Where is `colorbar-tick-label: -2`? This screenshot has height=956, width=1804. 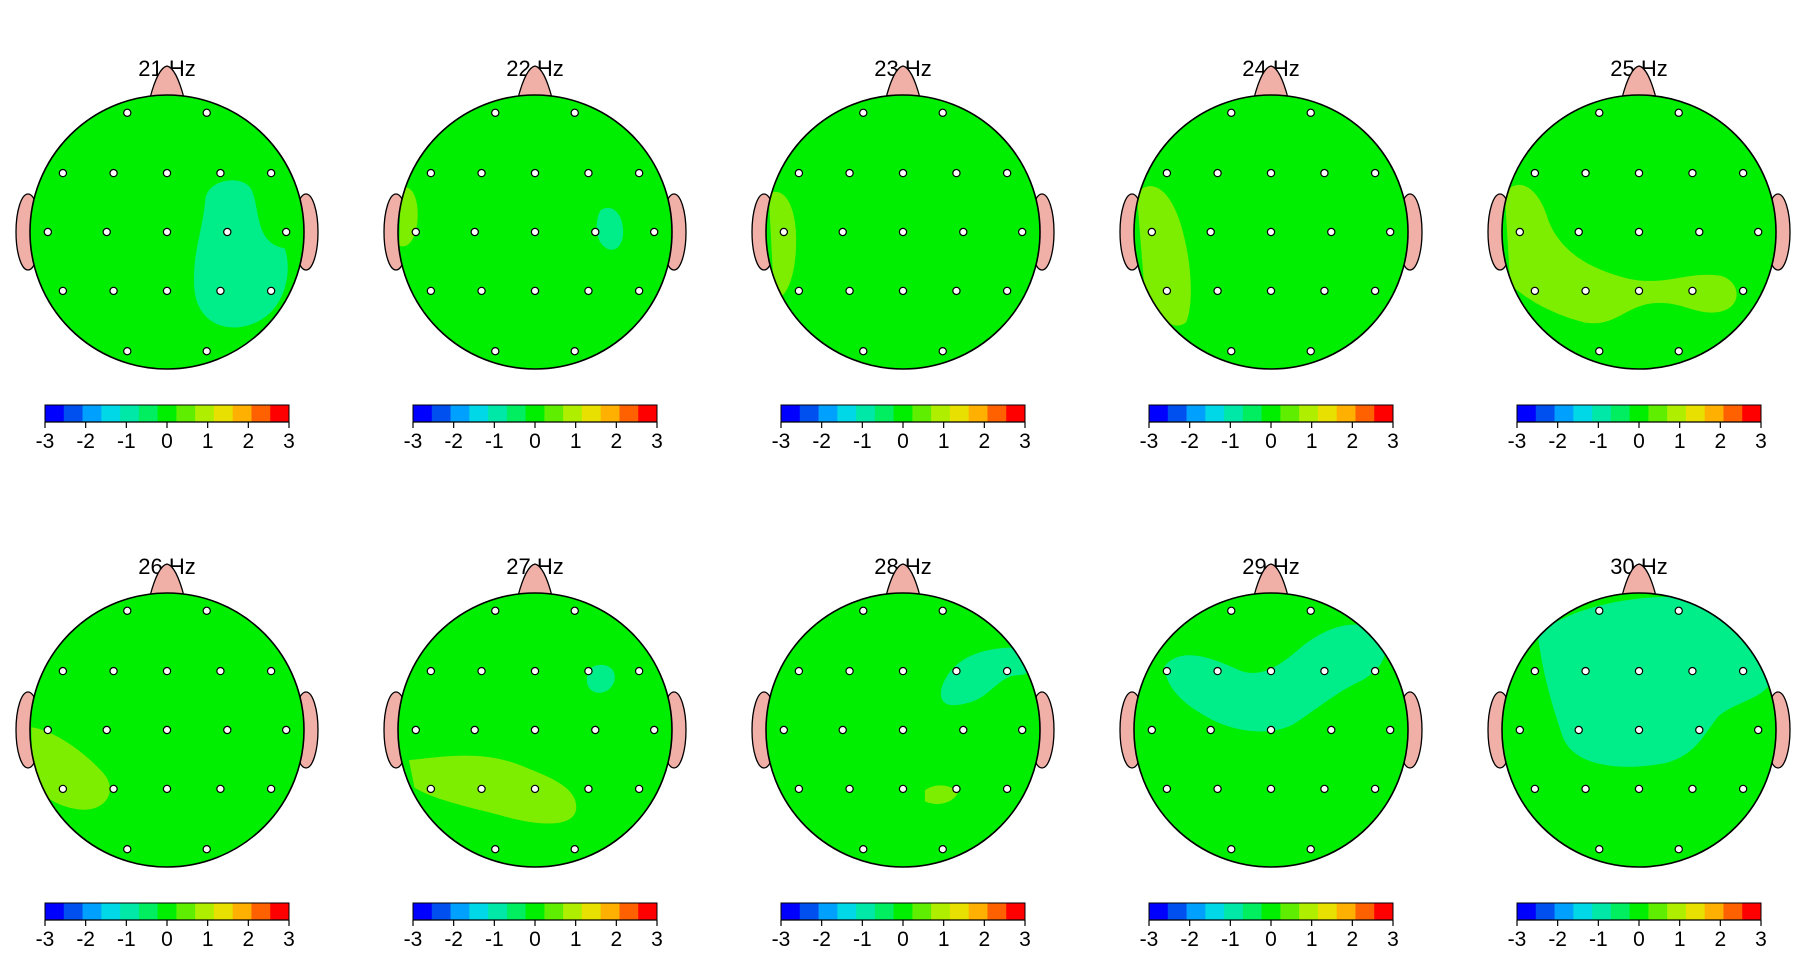
colorbar-tick-label: -2 is located at coordinates (1189, 441).